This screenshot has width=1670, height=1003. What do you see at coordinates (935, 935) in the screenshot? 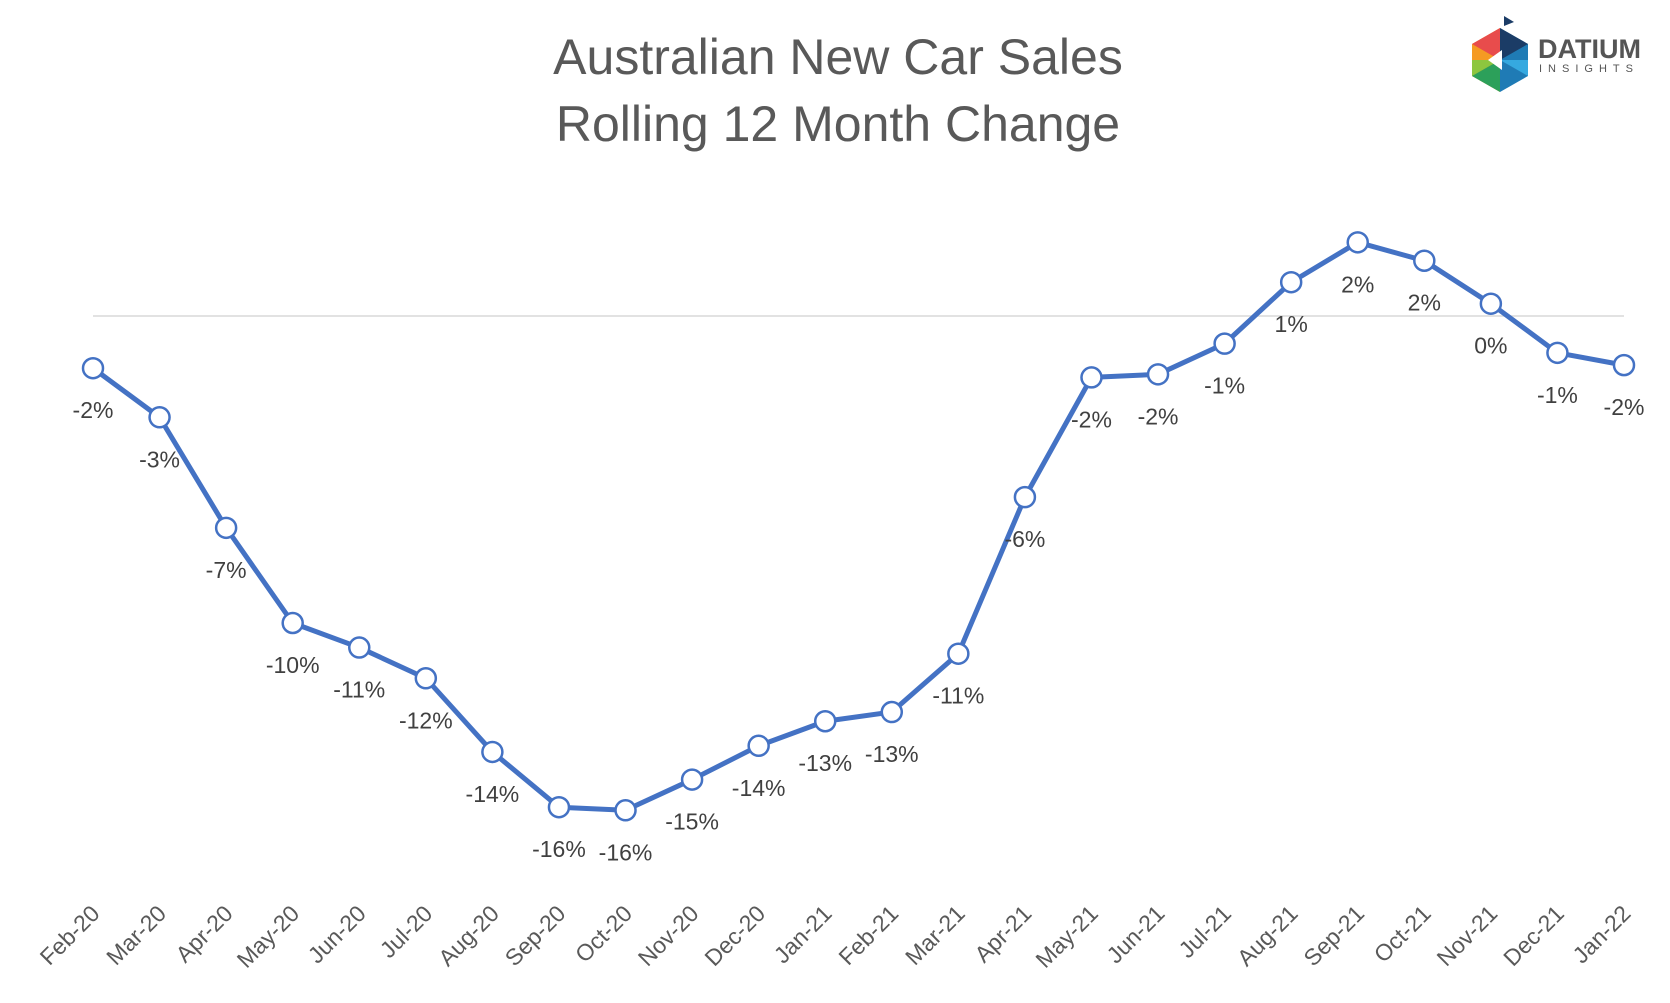
I see `x-tick-label: Mar-21` at bounding box center [935, 935].